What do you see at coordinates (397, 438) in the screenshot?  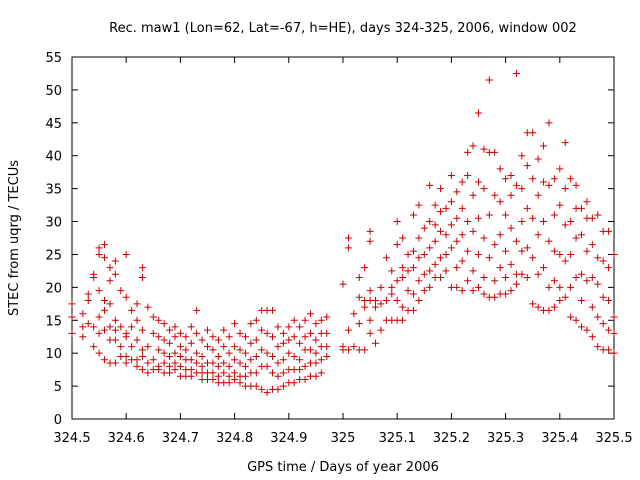 I see `x-tick-label: 325.1` at bounding box center [397, 438].